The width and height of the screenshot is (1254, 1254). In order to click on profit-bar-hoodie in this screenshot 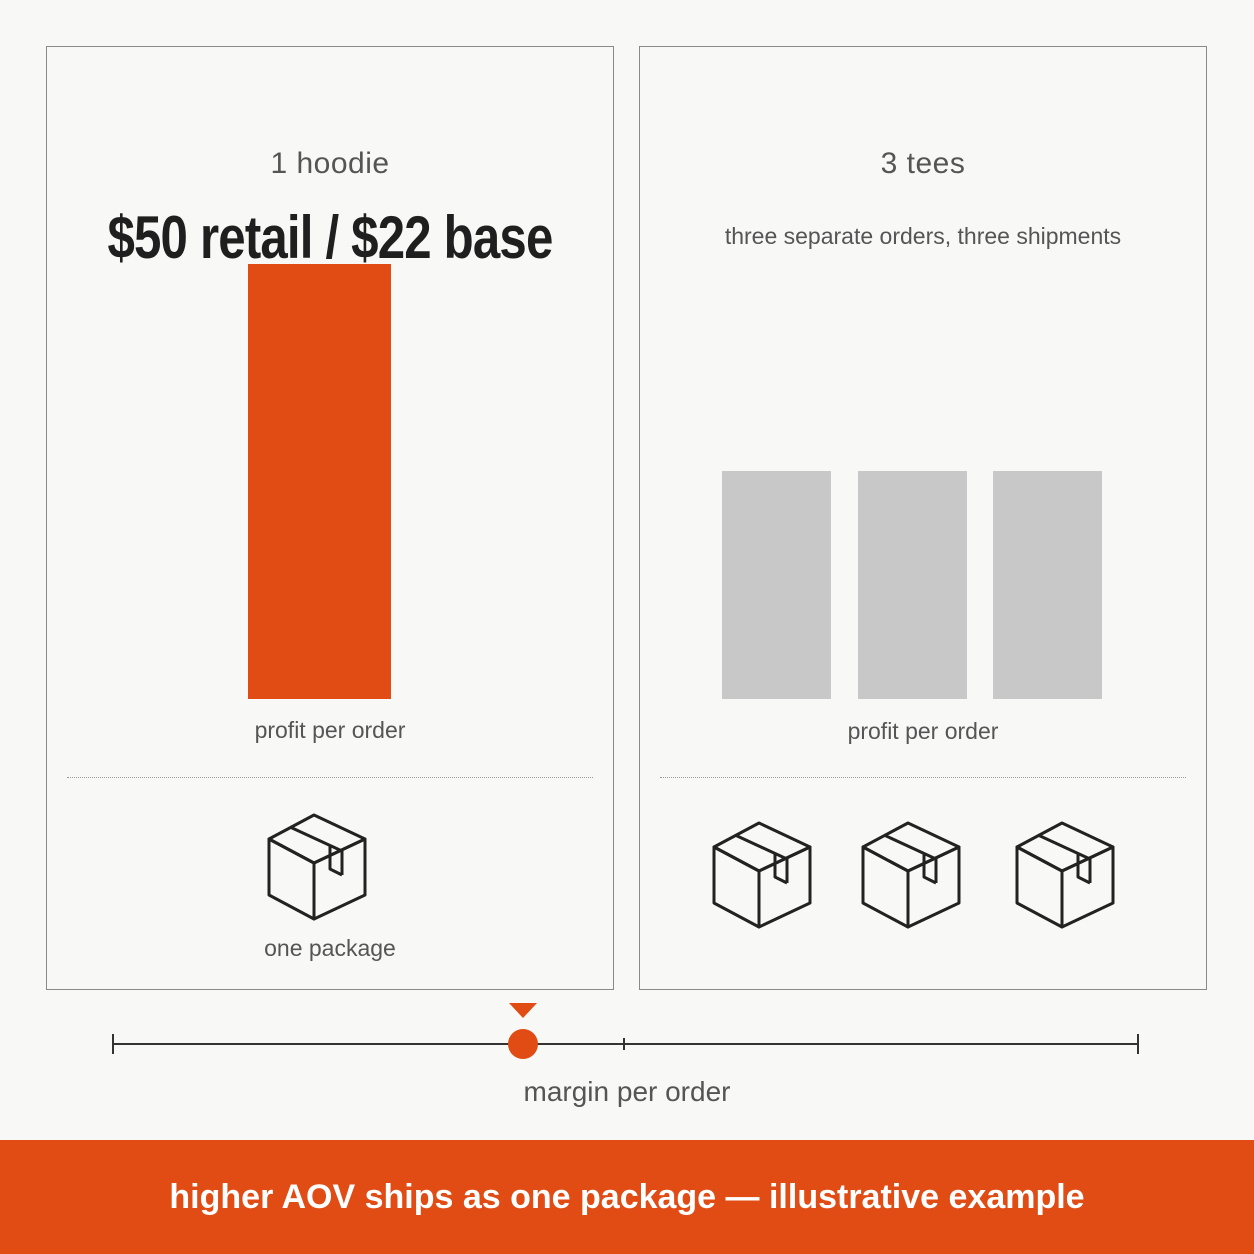, I will do `click(319, 481)`.